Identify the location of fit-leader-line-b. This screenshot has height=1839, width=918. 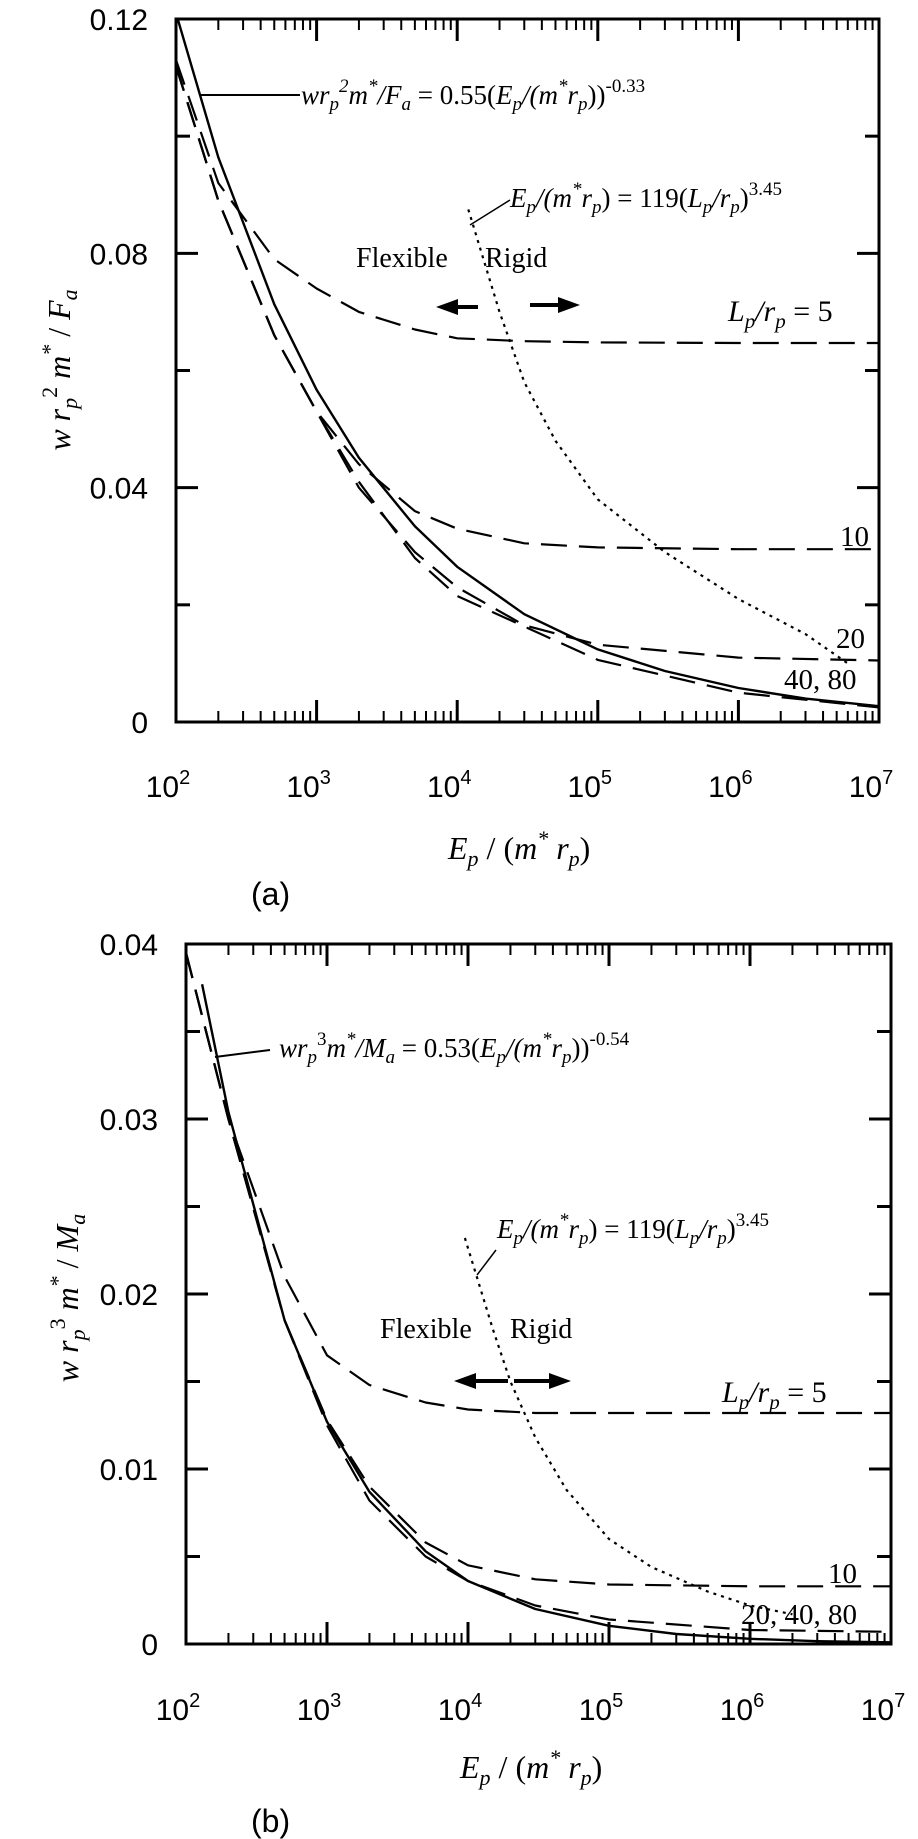
(242, 1053).